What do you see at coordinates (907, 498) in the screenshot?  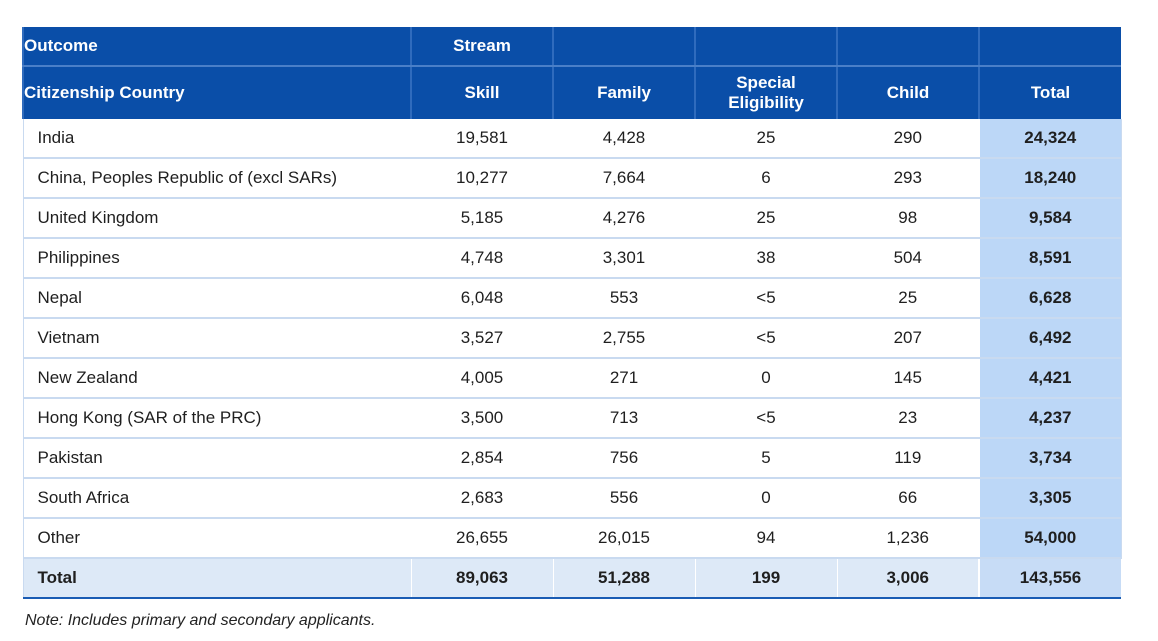 I see `cell-child: 66` at bounding box center [907, 498].